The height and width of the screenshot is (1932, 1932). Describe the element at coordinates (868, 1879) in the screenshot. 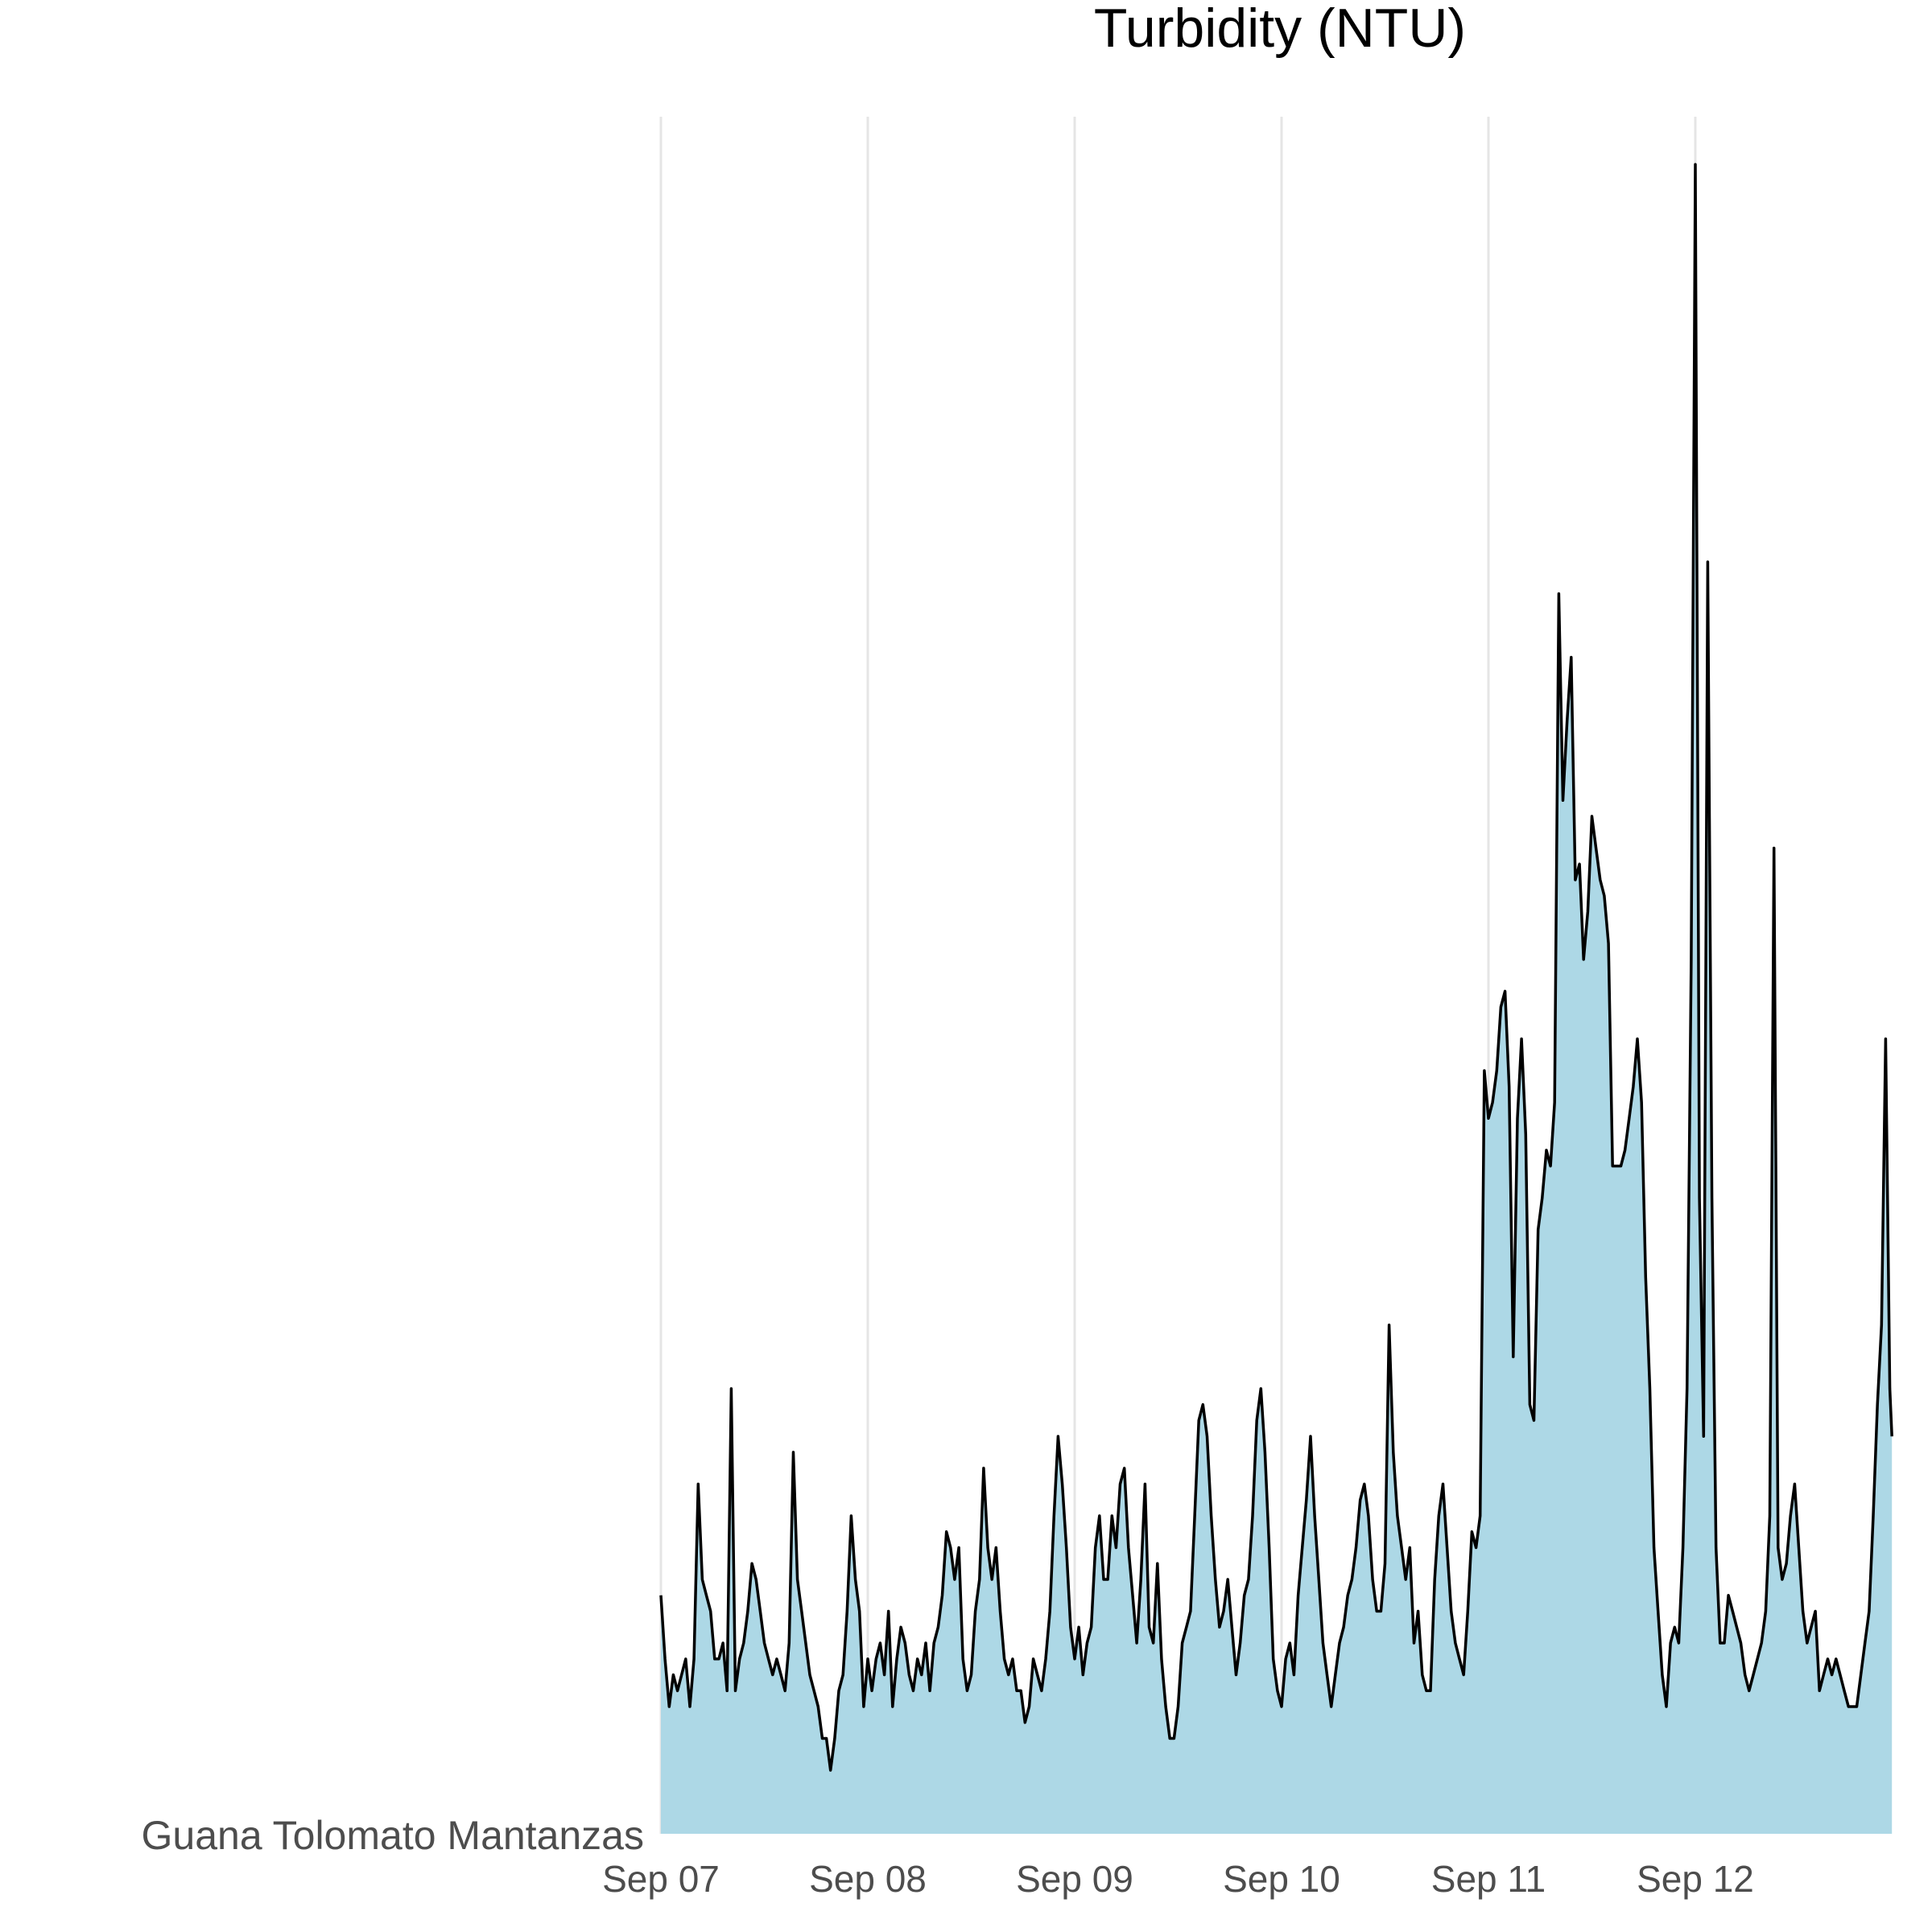

I see `x-tick-label-1: Sep 08` at that location.